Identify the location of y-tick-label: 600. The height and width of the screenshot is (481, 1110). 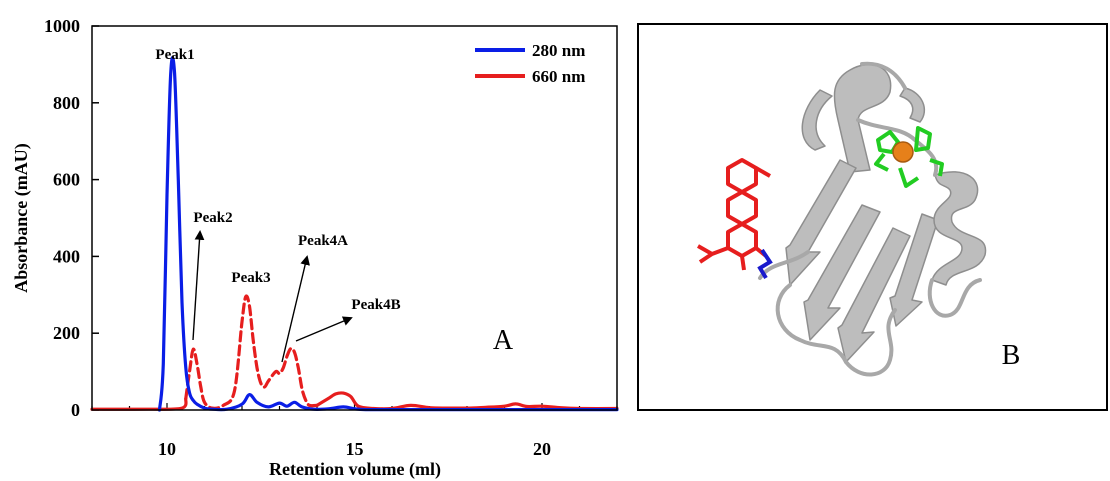
(66, 180).